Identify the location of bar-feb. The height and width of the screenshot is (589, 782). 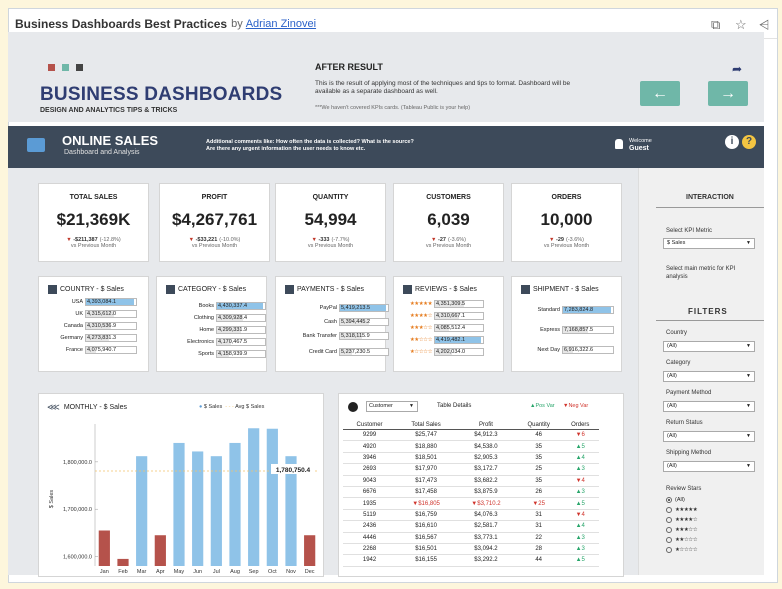
(123, 562).